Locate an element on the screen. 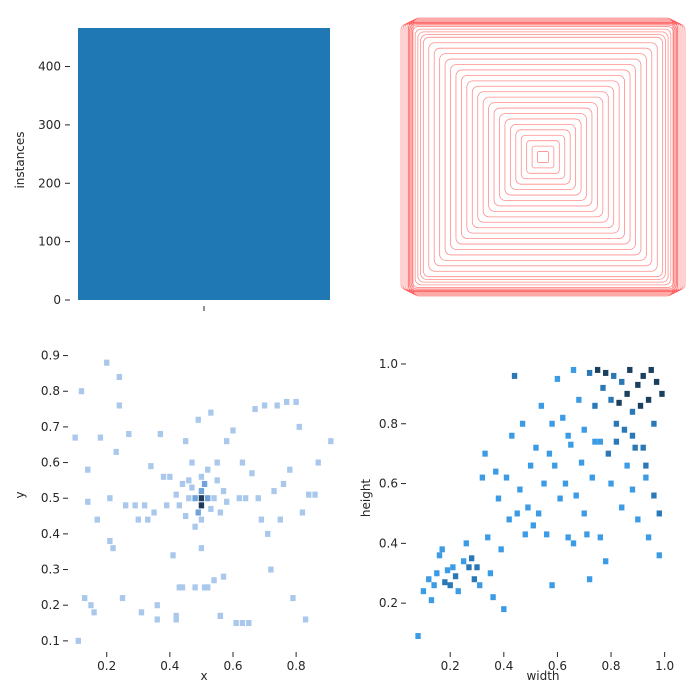 This screenshot has width=696, height=696. bar is located at coordinates (204, 164).